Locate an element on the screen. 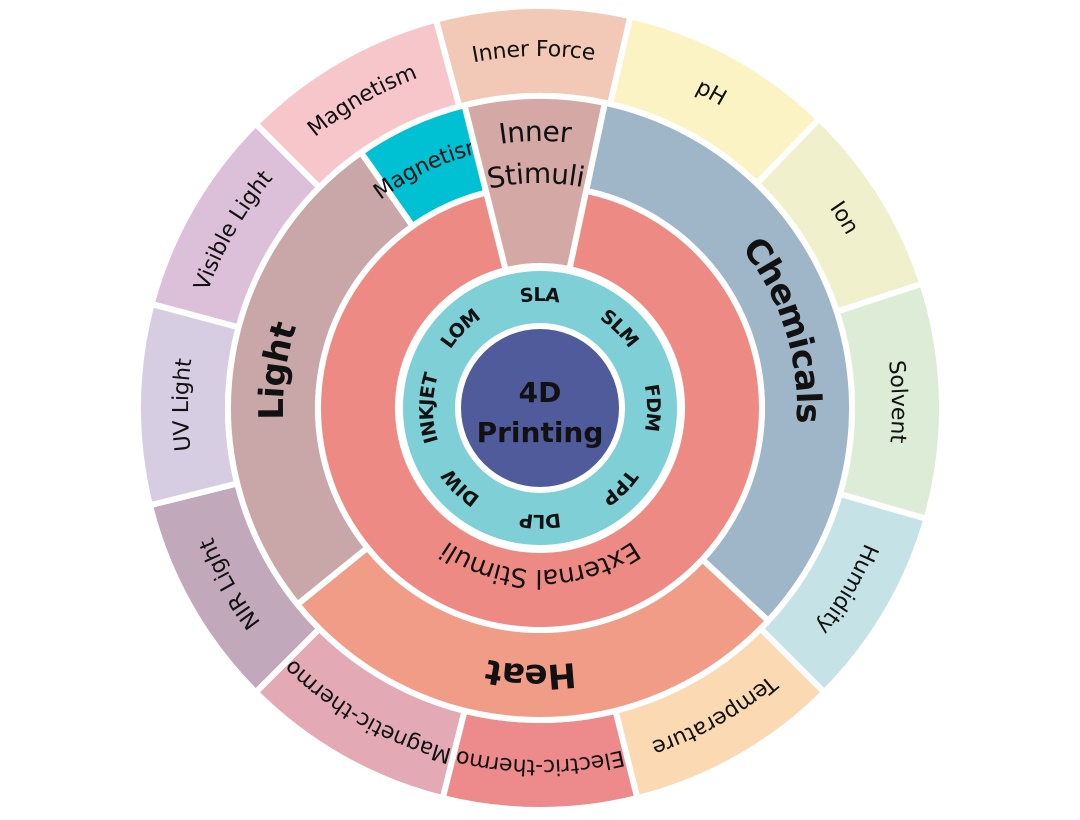 The image size is (1080, 820). category-label-inner-stimuli-line: Stimuli is located at coordinates (535, 176).